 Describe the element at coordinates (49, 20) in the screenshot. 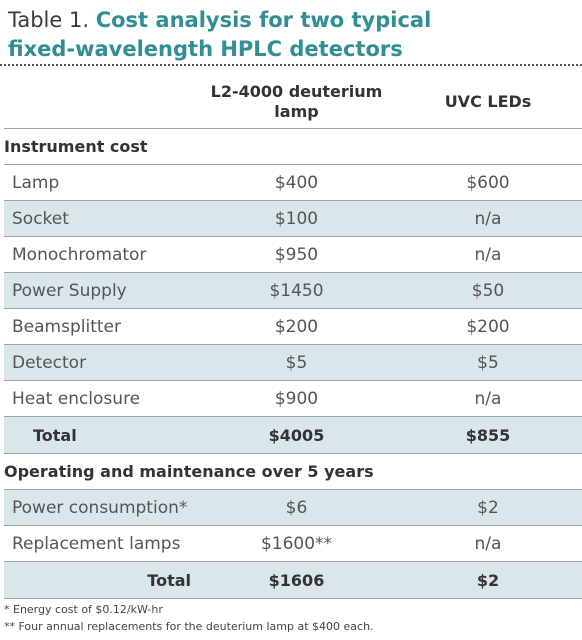

I see `table-number: Table 1.` at that location.